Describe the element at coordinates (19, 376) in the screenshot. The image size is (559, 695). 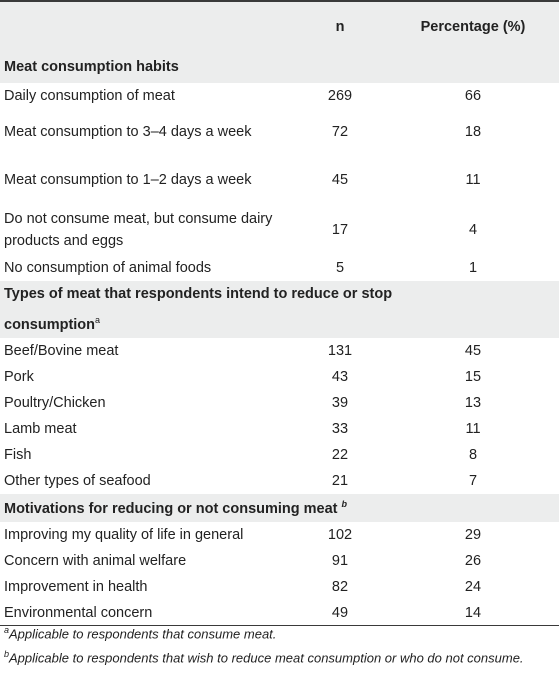
I see `row-label: Pork` at that location.